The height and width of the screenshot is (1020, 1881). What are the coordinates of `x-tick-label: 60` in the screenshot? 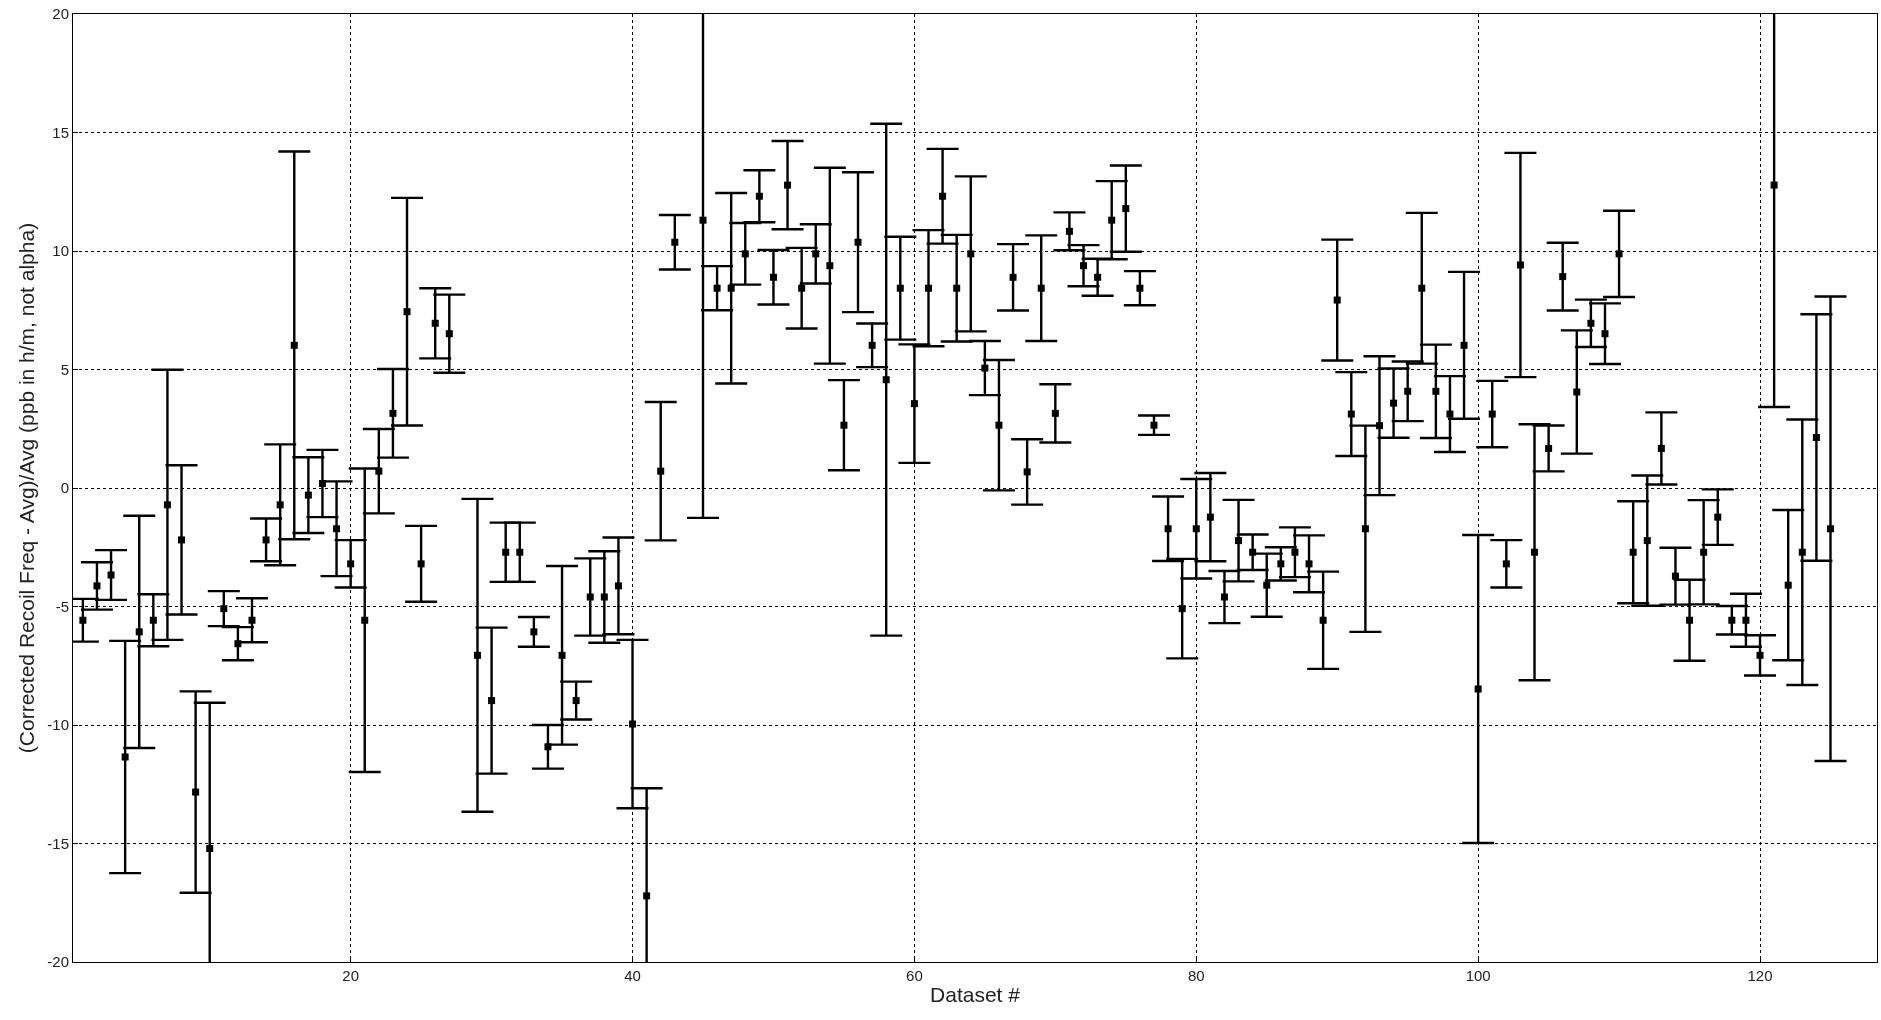 It's located at (914, 975).